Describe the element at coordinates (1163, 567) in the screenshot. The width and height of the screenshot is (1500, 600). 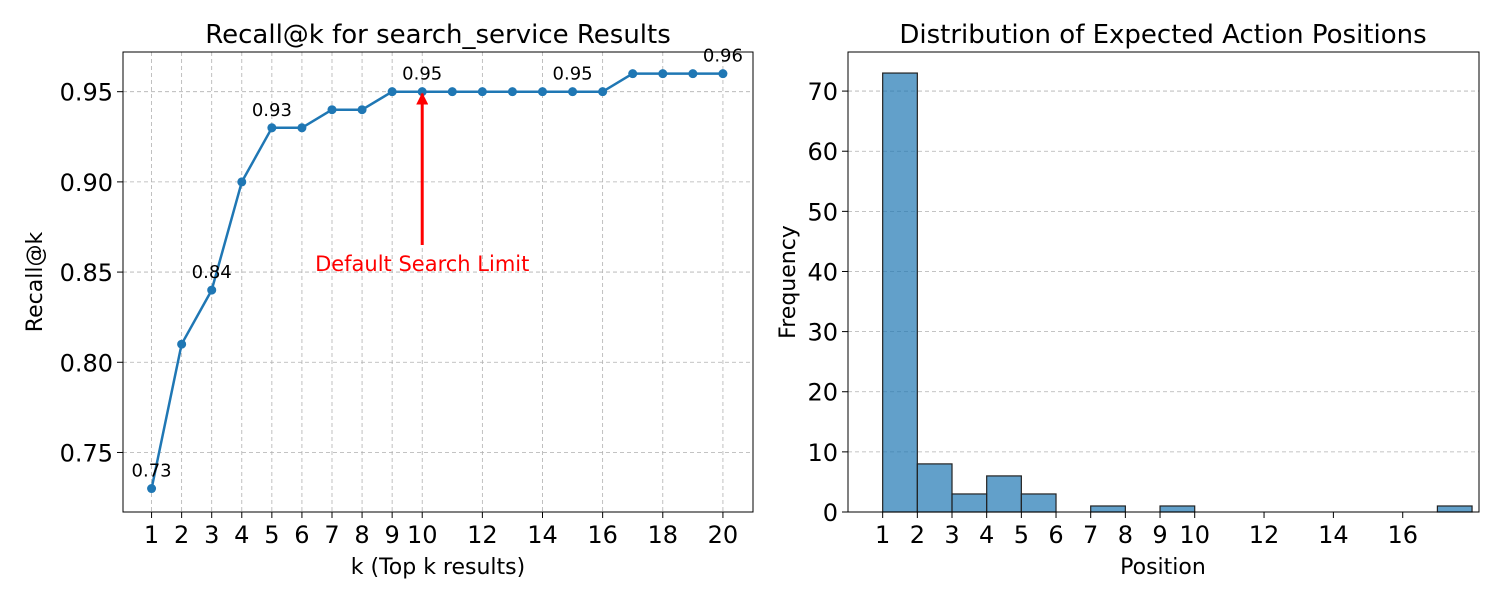
I see `histogram-x-axis-label: Position` at that location.